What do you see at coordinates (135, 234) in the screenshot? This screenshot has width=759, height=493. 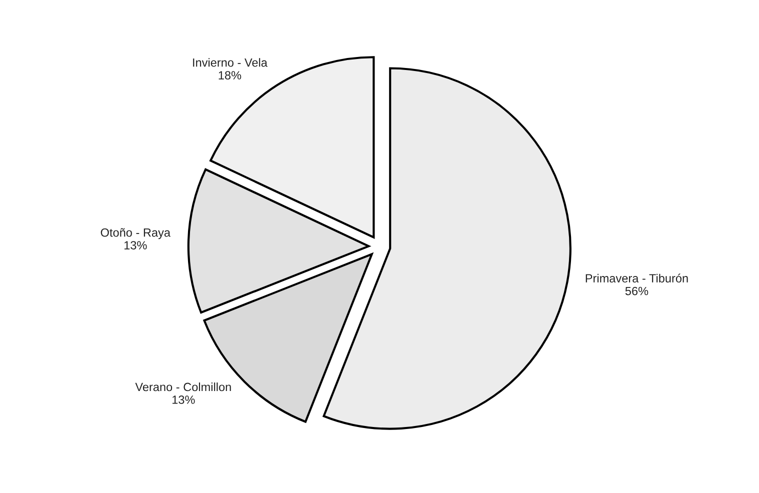 I see `slice-label: Otoño - Raya` at bounding box center [135, 234].